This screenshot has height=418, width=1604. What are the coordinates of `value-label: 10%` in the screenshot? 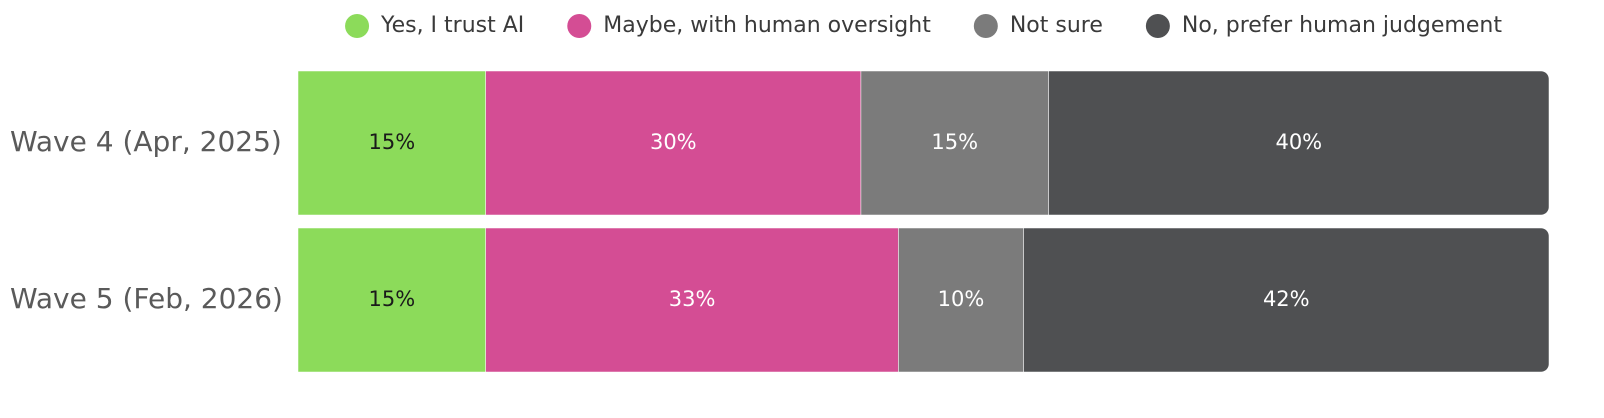 It's located at (961, 299).